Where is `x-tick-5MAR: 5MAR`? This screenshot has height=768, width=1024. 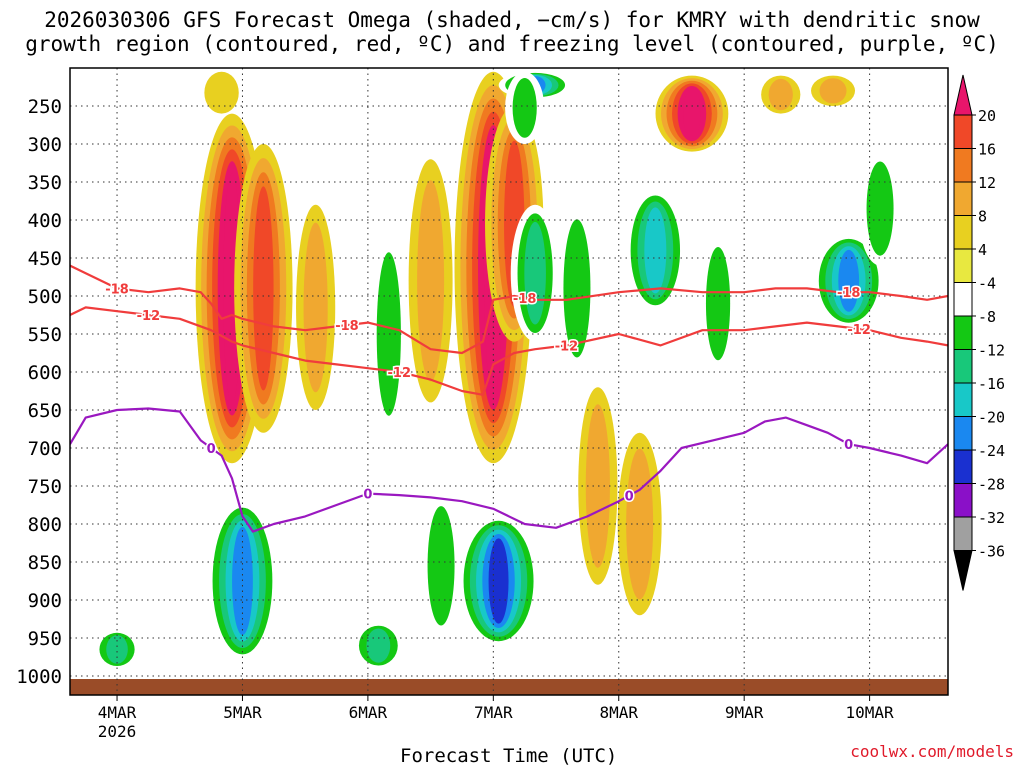
x-tick-5MAR: 5MAR is located at coordinates (242, 712).